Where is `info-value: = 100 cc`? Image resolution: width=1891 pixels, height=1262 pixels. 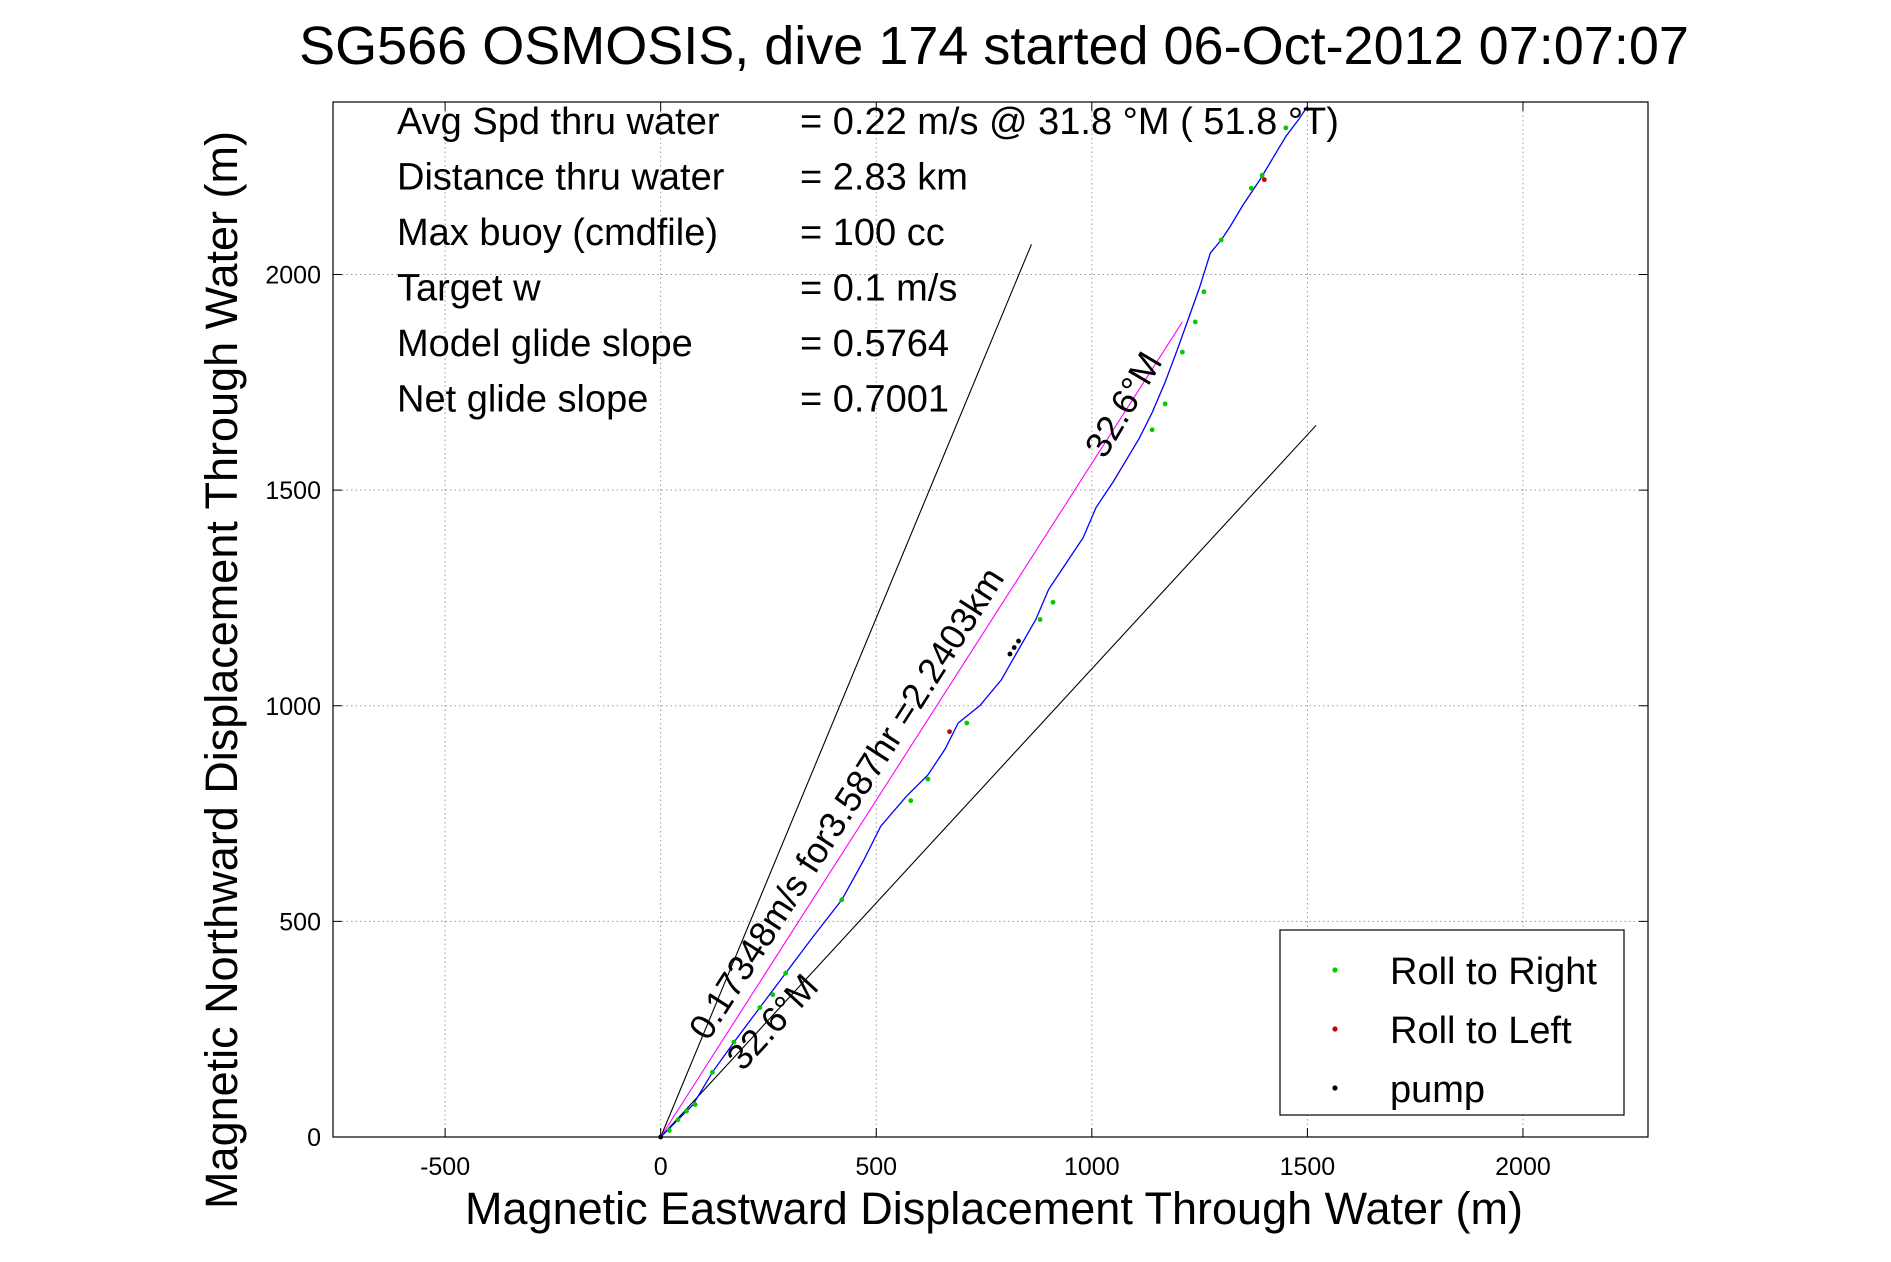
info-value: = 100 cc is located at coordinates (872, 233).